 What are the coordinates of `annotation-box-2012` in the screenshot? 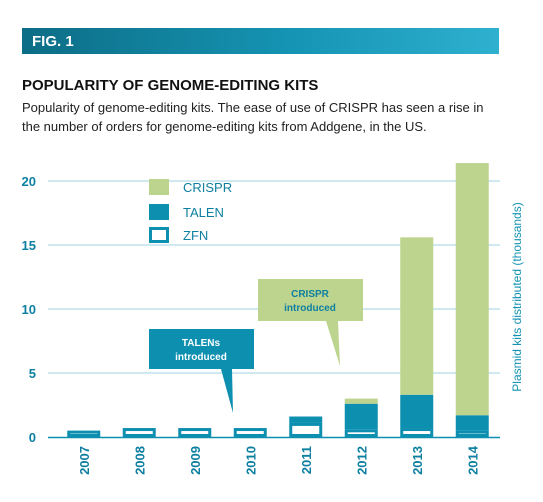 It's located at (310, 322).